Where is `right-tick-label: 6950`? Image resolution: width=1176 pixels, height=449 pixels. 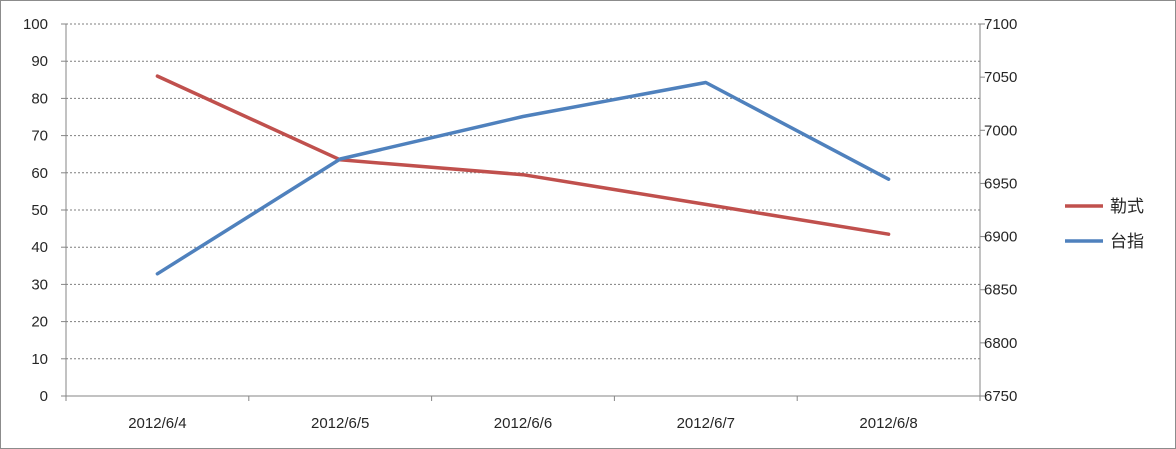 right-tick-label: 6950 is located at coordinates (1000, 183).